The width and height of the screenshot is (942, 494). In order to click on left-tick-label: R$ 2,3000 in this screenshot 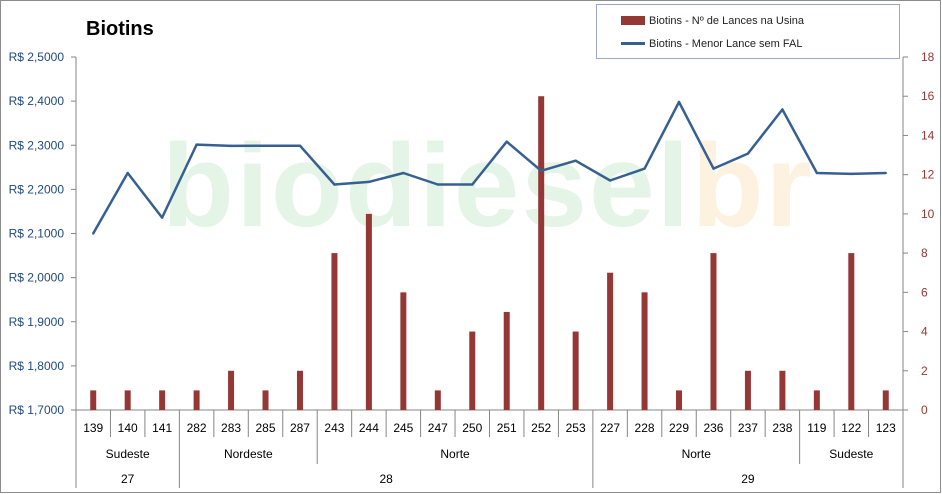, I will do `click(37, 145)`.